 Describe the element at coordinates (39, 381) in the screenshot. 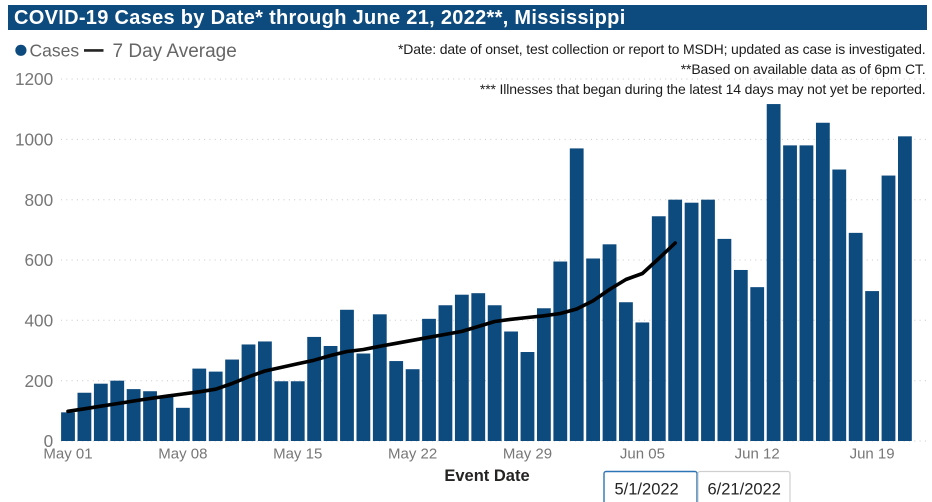

I see `svg-text: 200` at that location.